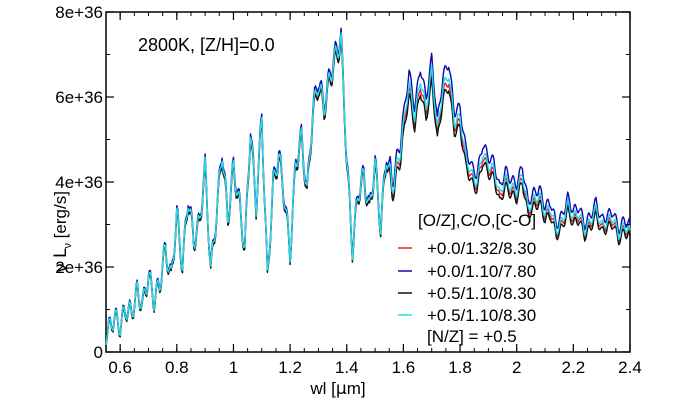 This screenshot has height=405, width=675. I want to click on x-axis-label: wl [μm], so click(337, 389).